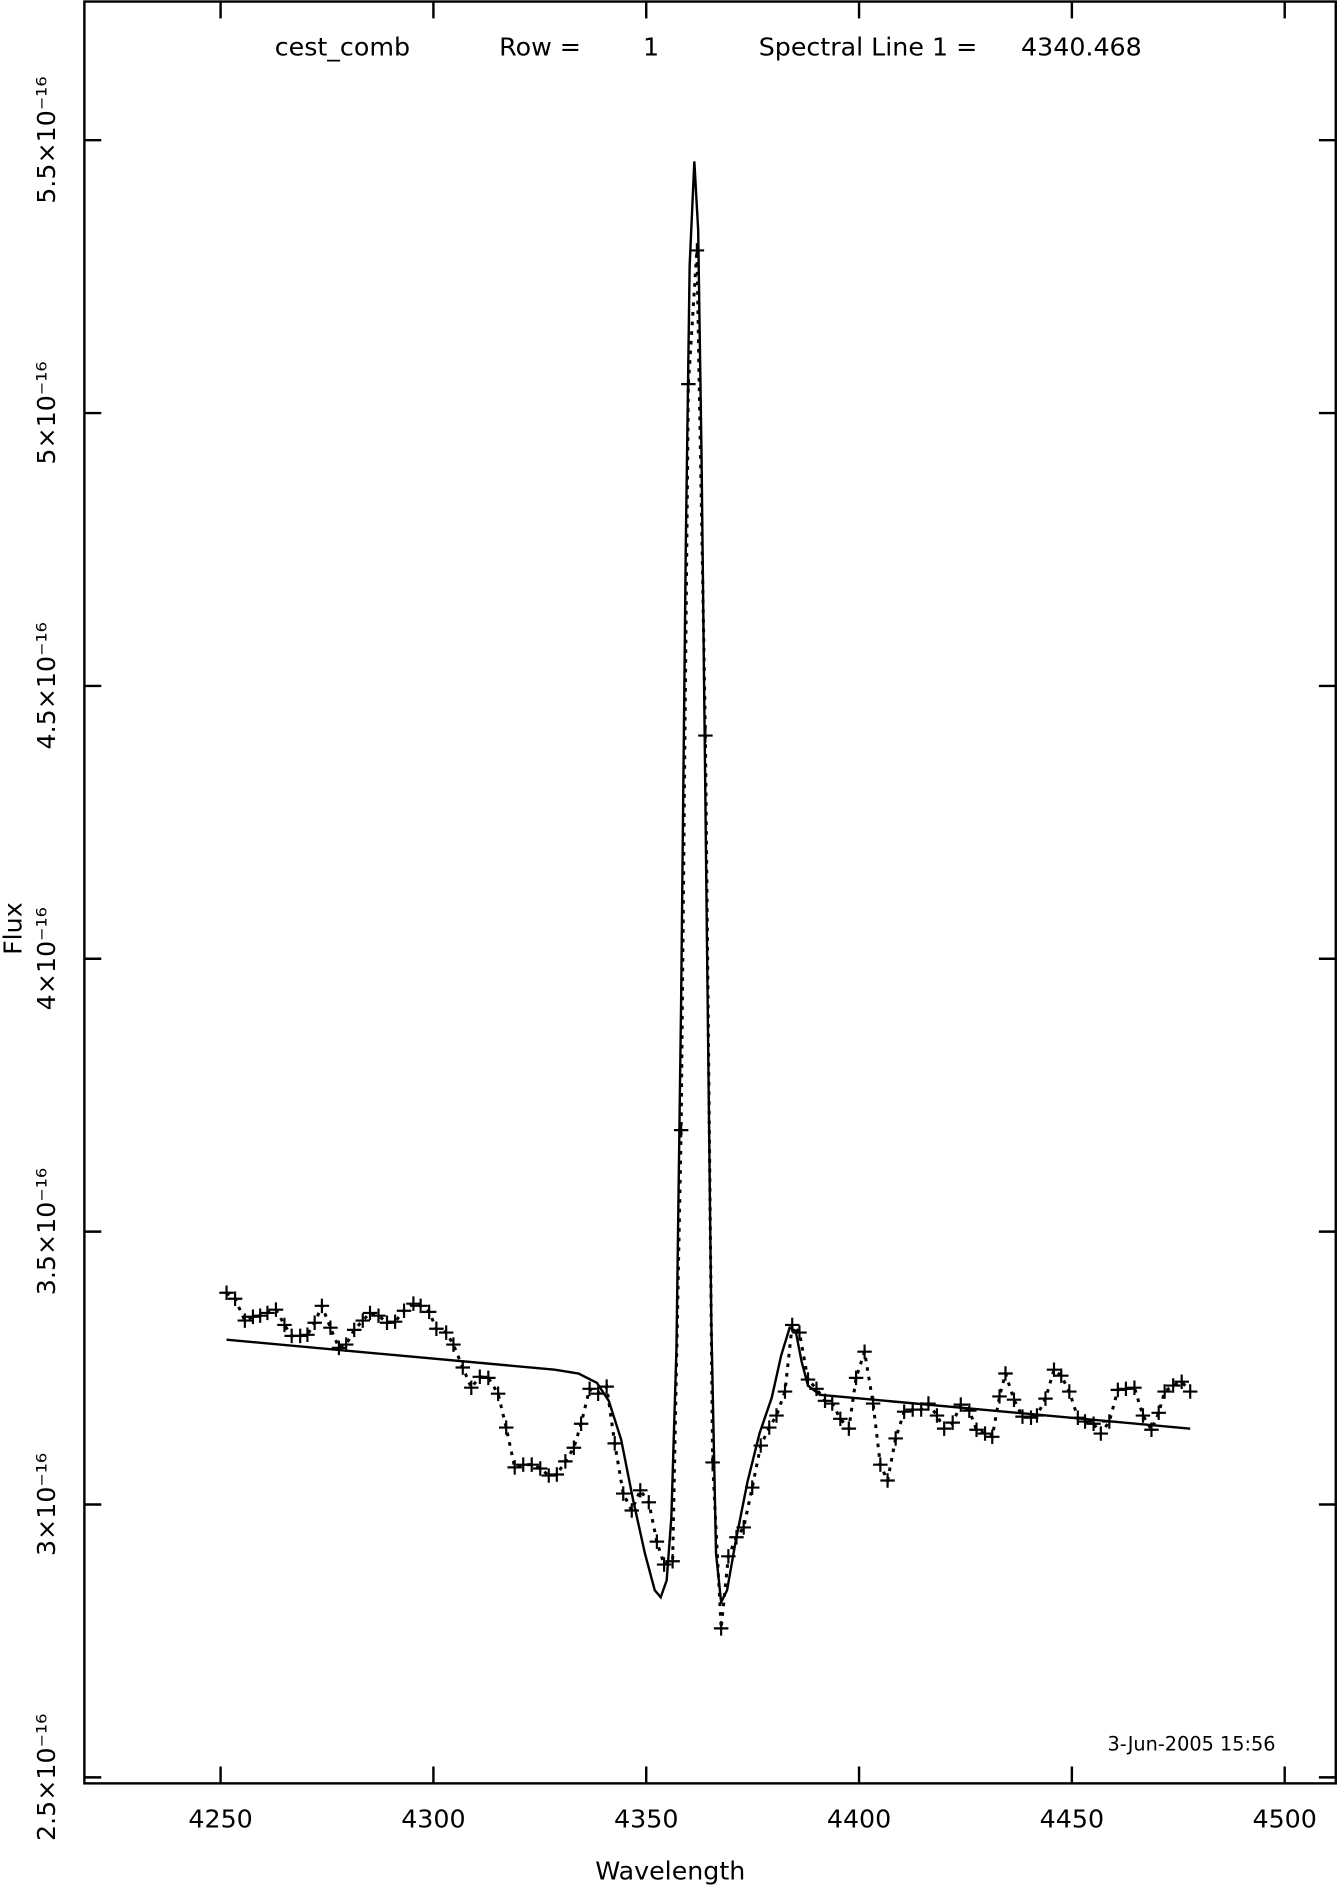 This screenshot has height=1891, width=1343. I want to click on y-tick-label: 4×10⁻¹⁶, so click(46, 958).